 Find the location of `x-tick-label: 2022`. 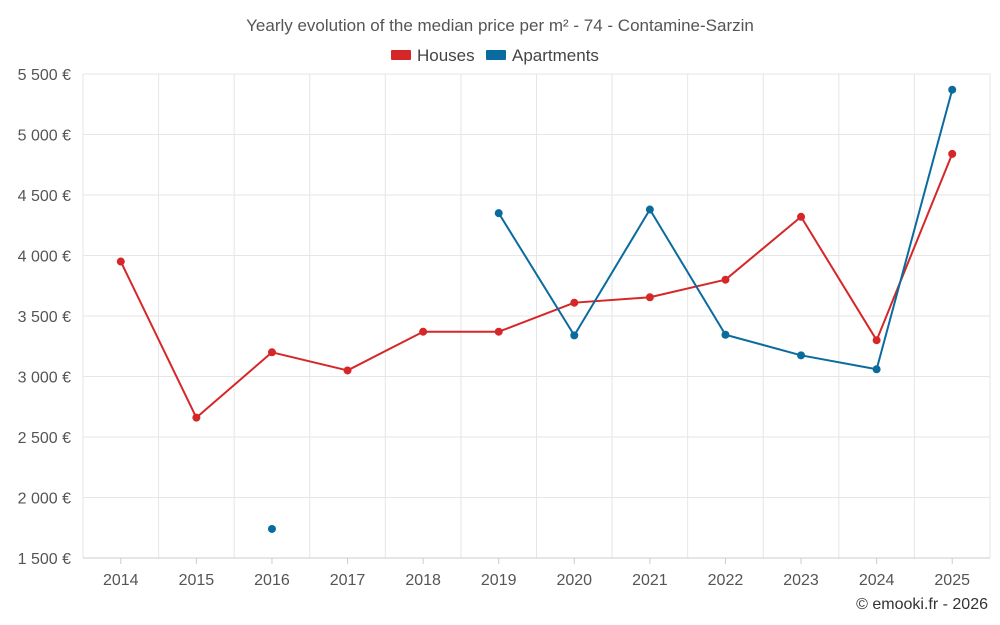

x-tick-label: 2022 is located at coordinates (726, 580).